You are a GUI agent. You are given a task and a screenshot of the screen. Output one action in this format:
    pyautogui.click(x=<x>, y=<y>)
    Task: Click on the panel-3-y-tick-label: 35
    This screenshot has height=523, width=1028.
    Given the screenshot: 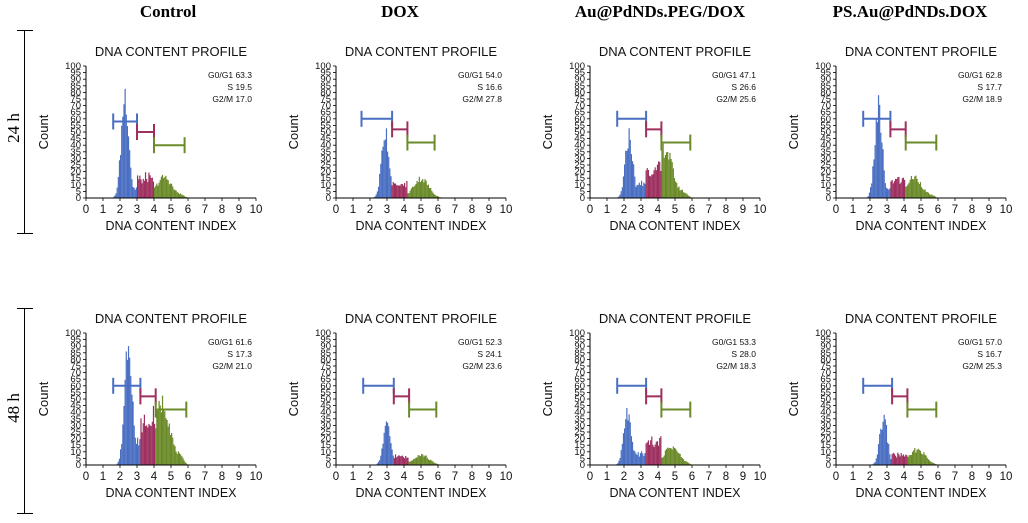 What is the action you would take?
    pyautogui.click(x=579, y=152)
    